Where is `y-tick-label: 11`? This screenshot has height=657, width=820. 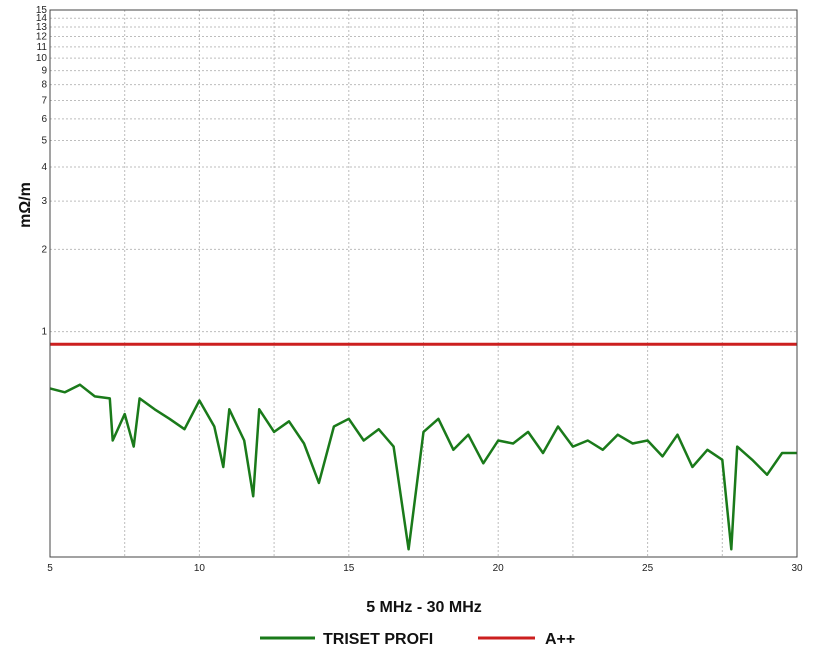 y-tick-label: 11 is located at coordinates (42, 47).